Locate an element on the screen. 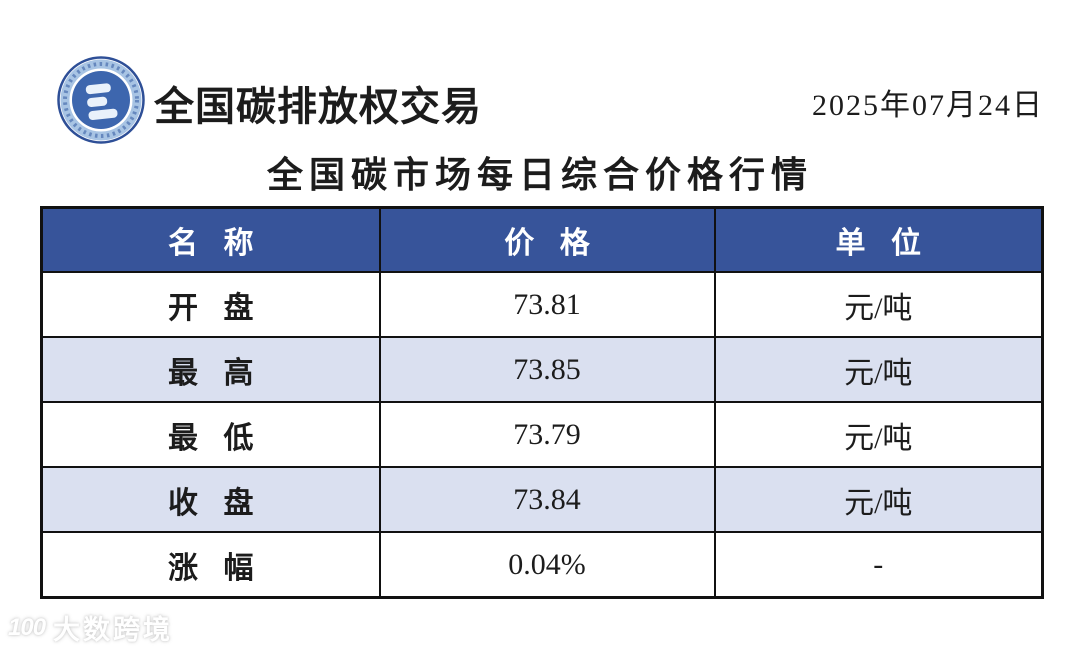  row-price: 73.79 is located at coordinates (547, 434).